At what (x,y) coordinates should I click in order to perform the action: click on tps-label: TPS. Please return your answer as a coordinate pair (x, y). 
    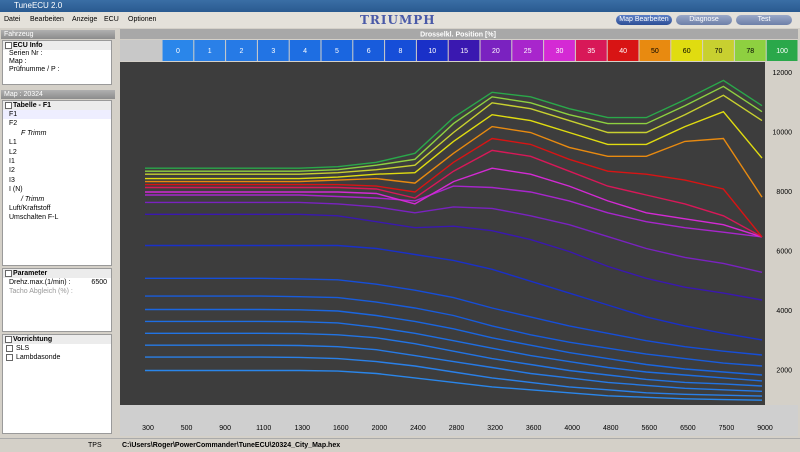
    Looking at the image, I should click on (95, 445).